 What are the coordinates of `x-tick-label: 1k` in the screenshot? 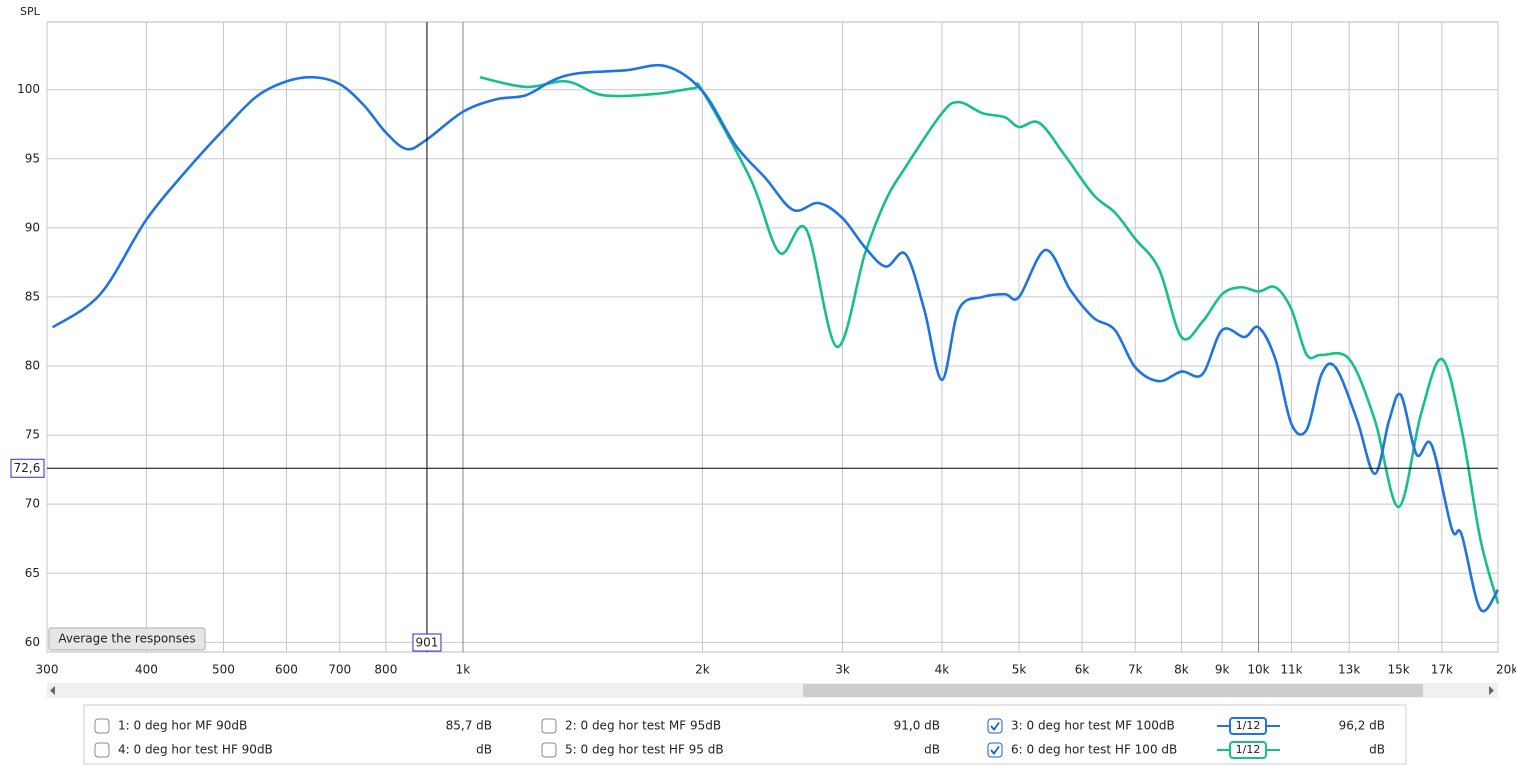 It's located at (463, 670).